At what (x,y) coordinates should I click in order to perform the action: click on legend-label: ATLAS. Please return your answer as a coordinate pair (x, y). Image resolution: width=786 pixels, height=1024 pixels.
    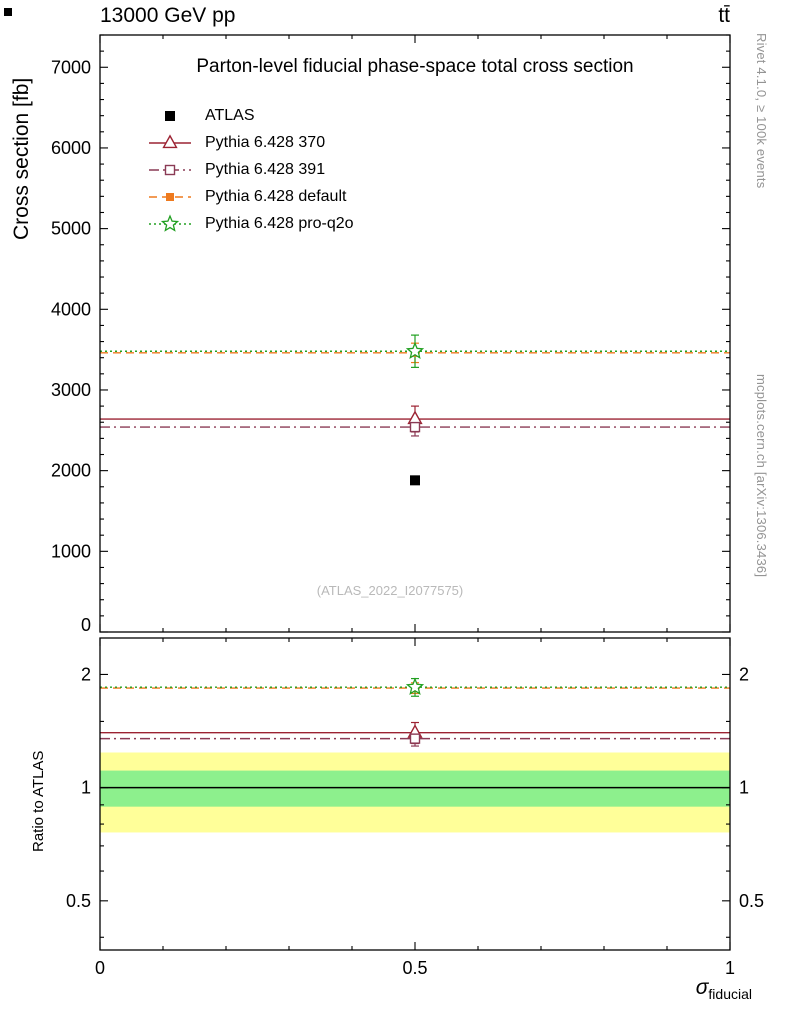
    Looking at the image, I should click on (230, 115).